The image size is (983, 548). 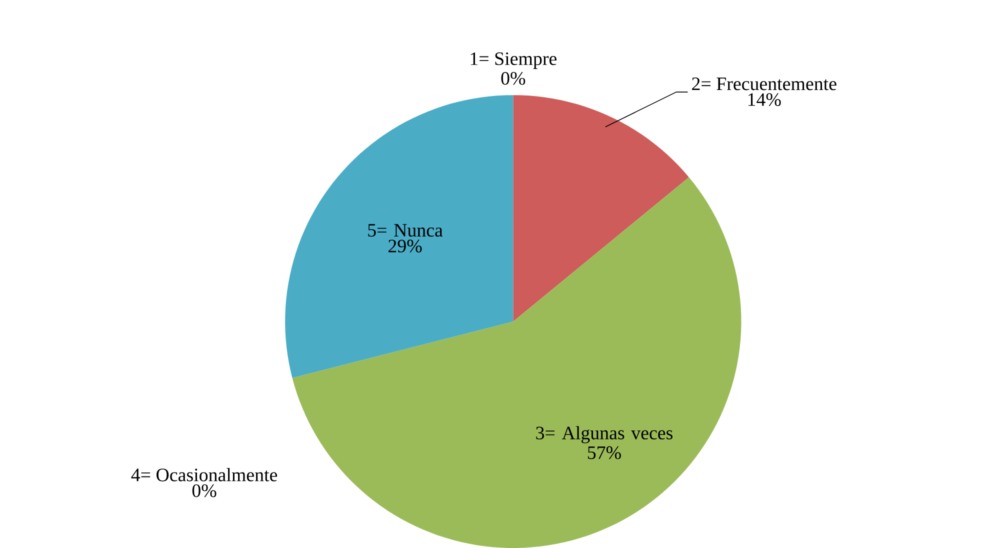 I want to click on slice-label: 2= Frecuentemente, so click(x=764, y=83).